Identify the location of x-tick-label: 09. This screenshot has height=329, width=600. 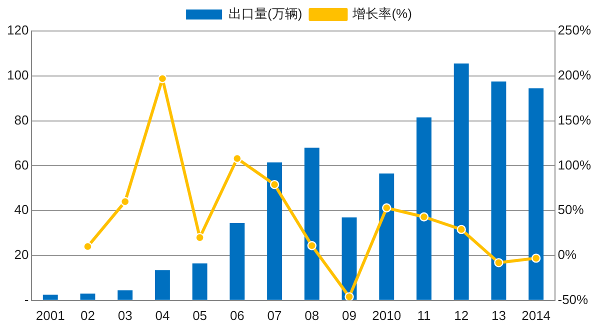
(349, 315).